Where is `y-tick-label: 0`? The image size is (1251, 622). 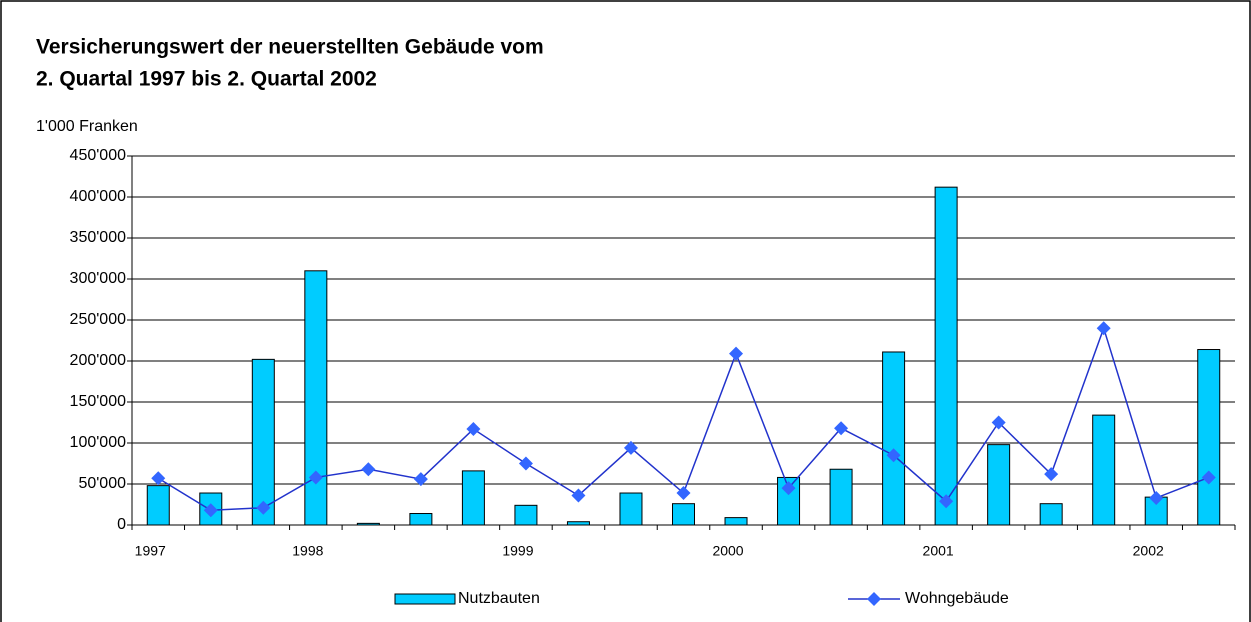
y-tick-label: 0 is located at coordinates (121, 524).